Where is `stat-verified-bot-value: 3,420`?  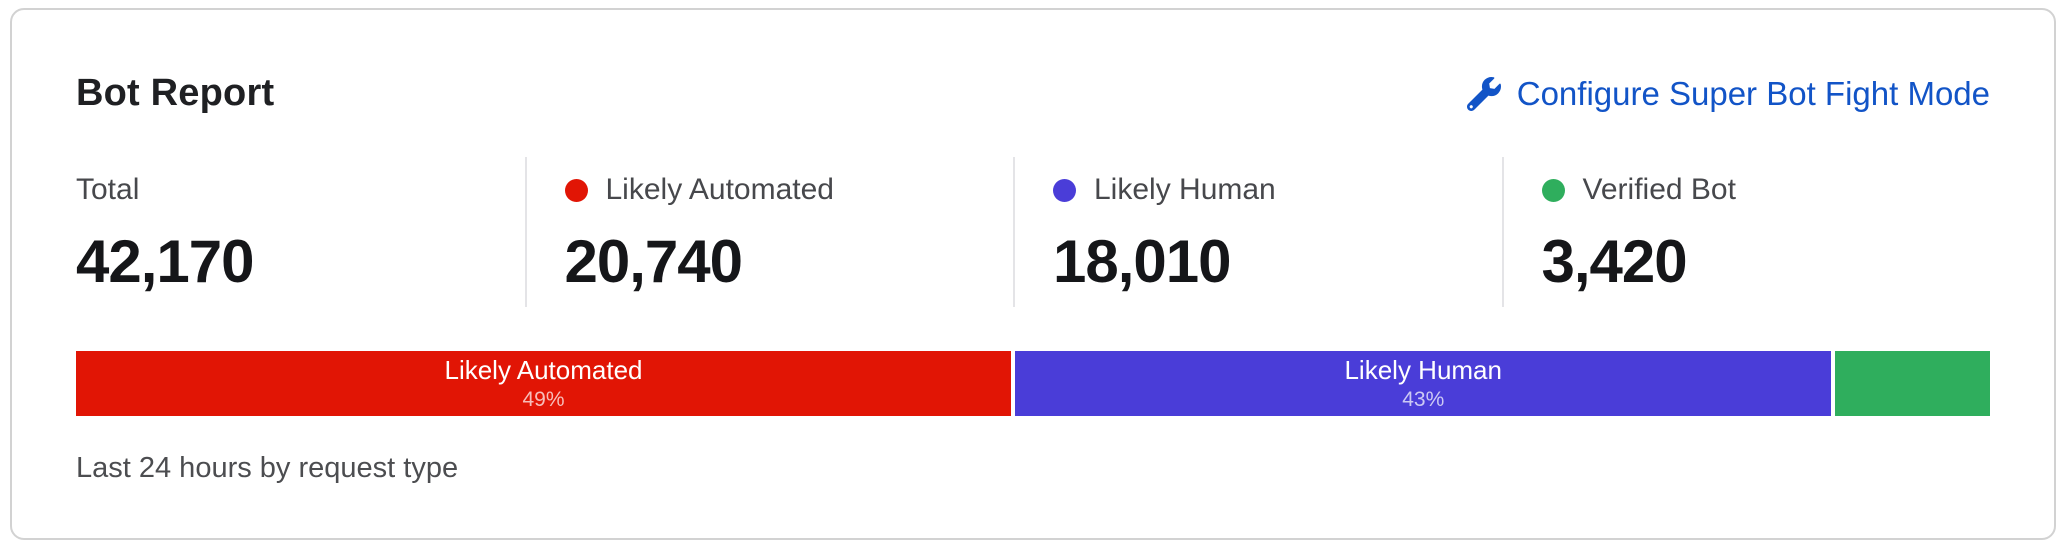
stat-verified-bot-value: 3,420 is located at coordinates (1614, 261).